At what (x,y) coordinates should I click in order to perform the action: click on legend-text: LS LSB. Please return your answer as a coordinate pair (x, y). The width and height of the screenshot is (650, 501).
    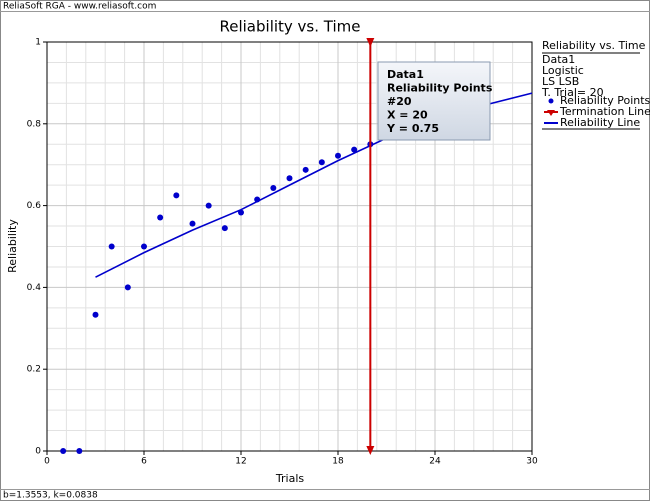
    Looking at the image, I should click on (560, 81).